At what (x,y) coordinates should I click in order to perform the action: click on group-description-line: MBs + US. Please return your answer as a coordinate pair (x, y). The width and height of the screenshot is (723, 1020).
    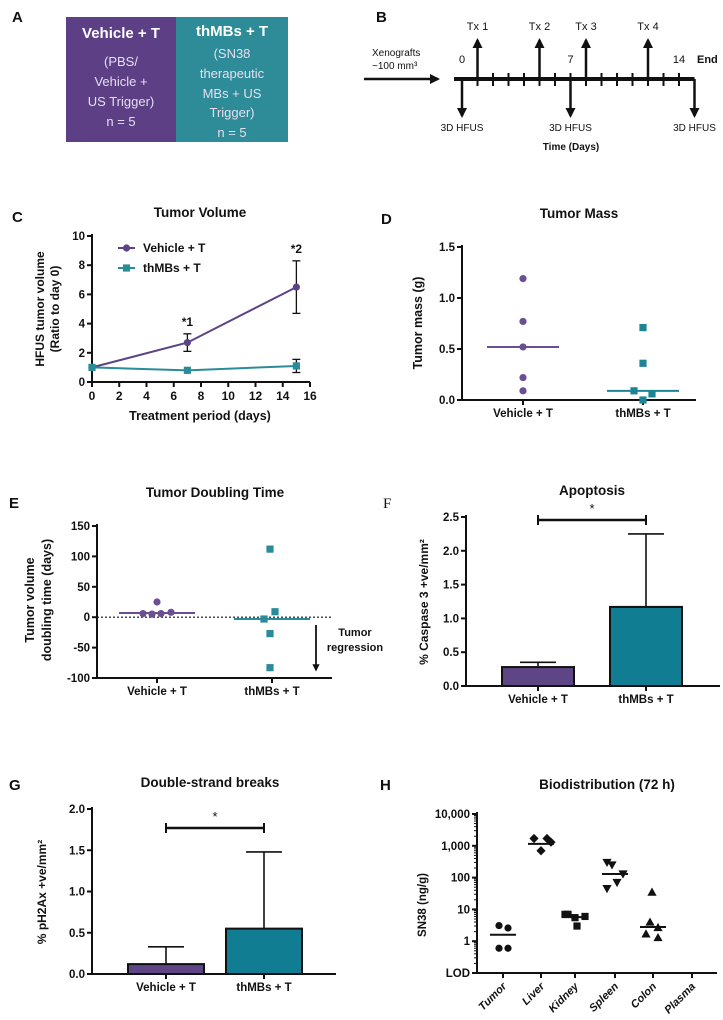
    Looking at the image, I should click on (232, 93).